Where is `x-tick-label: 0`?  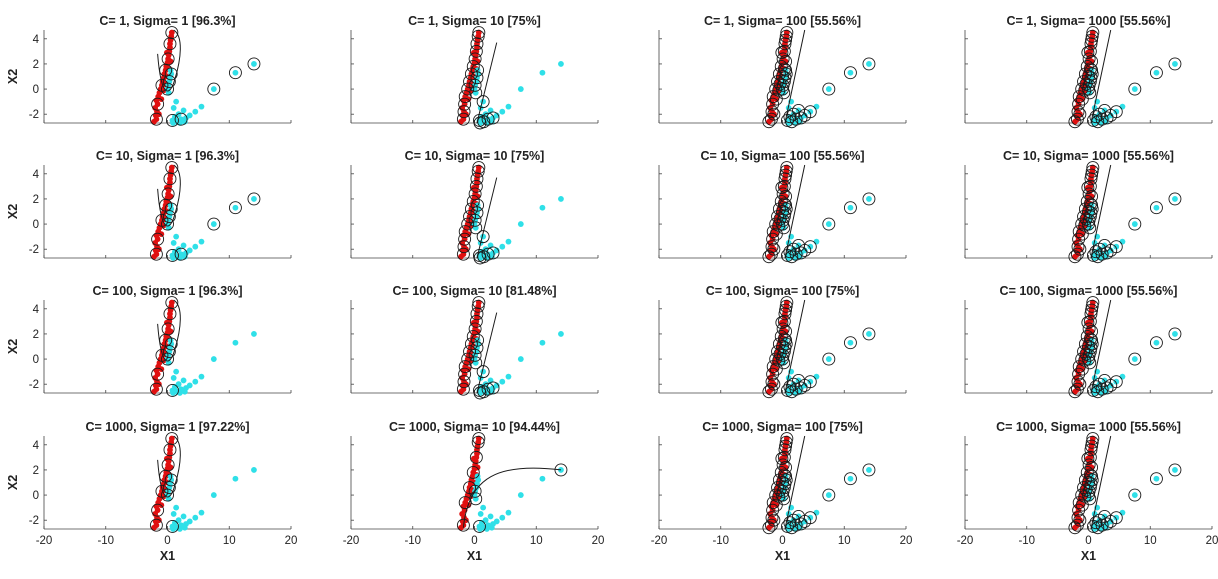 x-tick-label: 0 is located at coordinates (474, 541).